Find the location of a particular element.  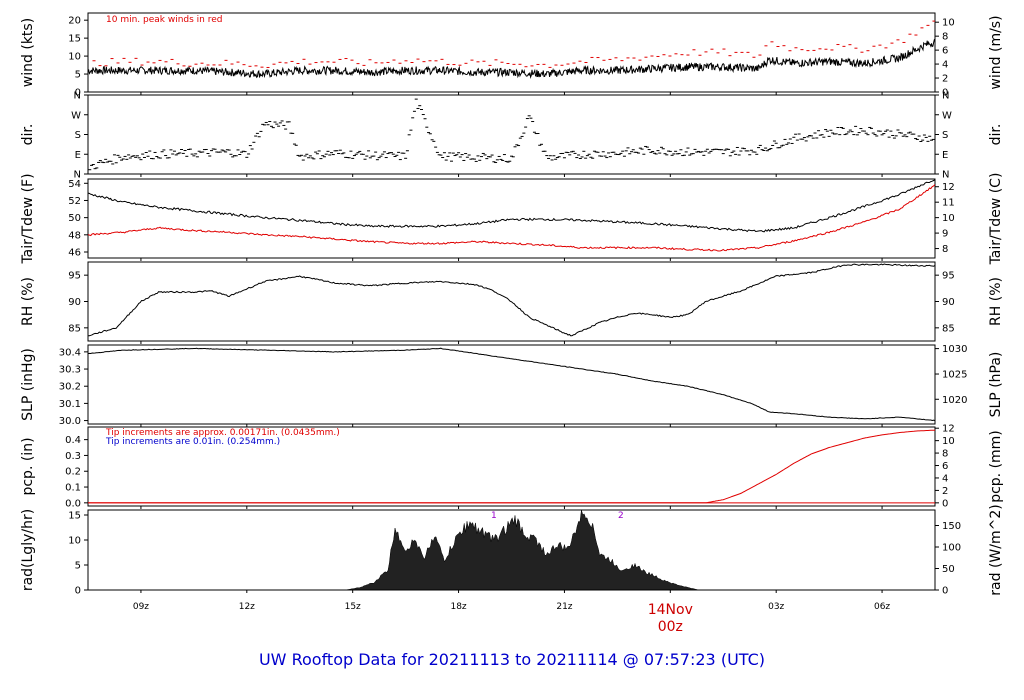

y2-tick-label: 85 is located at coordinates (948, 328).